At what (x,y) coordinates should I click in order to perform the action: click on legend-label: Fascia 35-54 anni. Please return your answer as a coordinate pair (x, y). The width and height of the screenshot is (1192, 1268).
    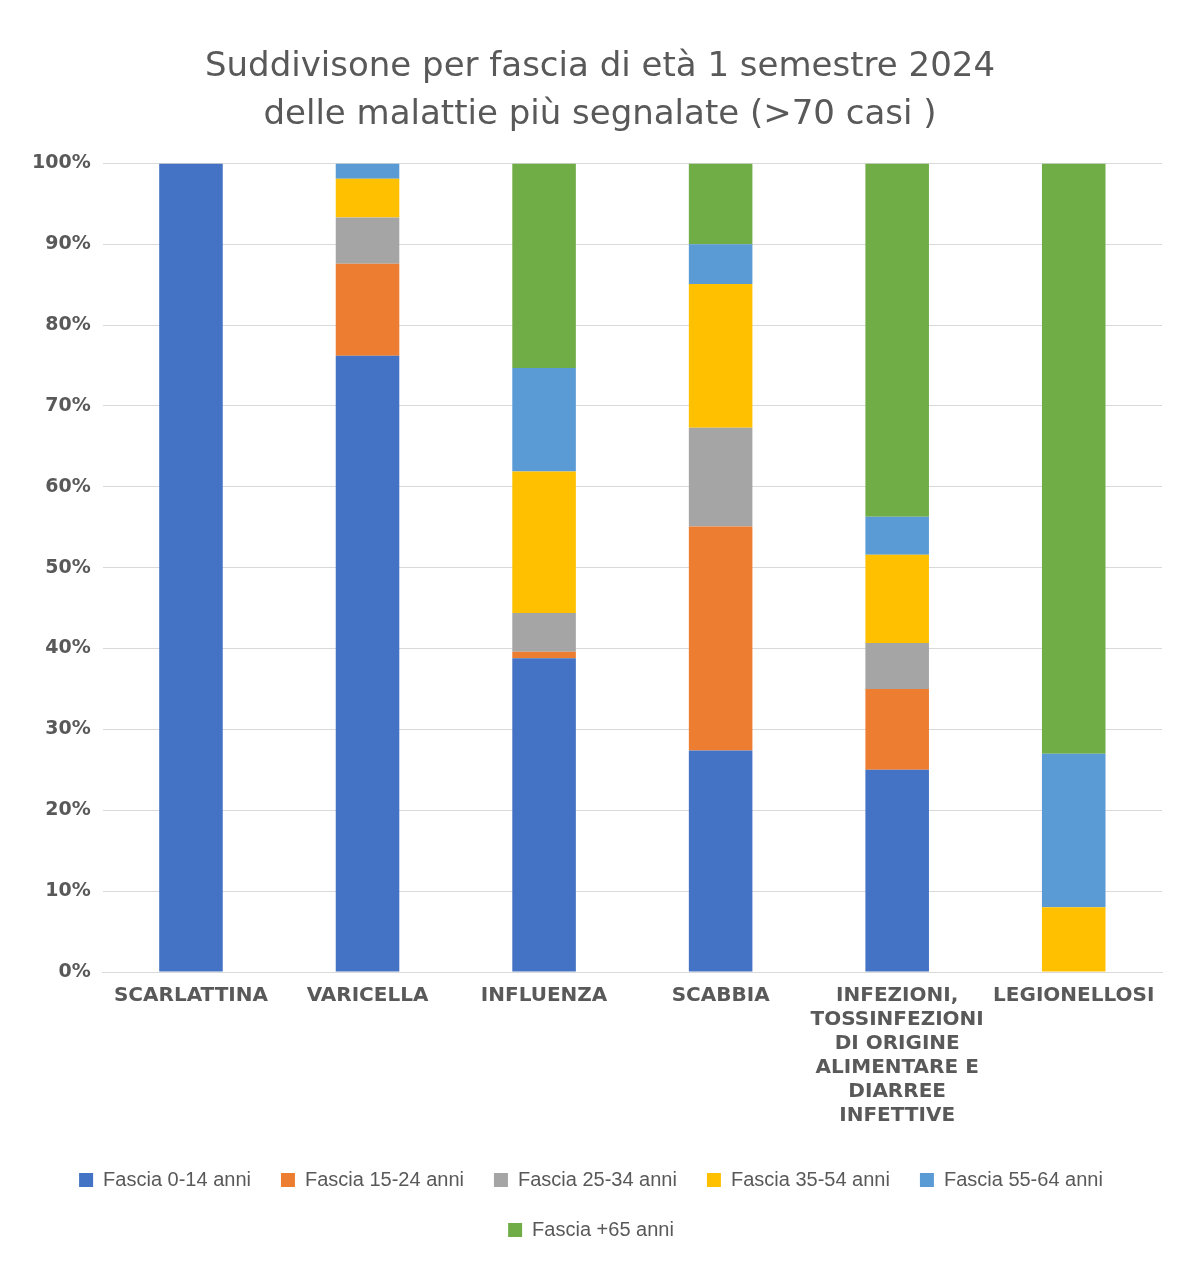
    Looking at the image, I should click on (810, 1178).